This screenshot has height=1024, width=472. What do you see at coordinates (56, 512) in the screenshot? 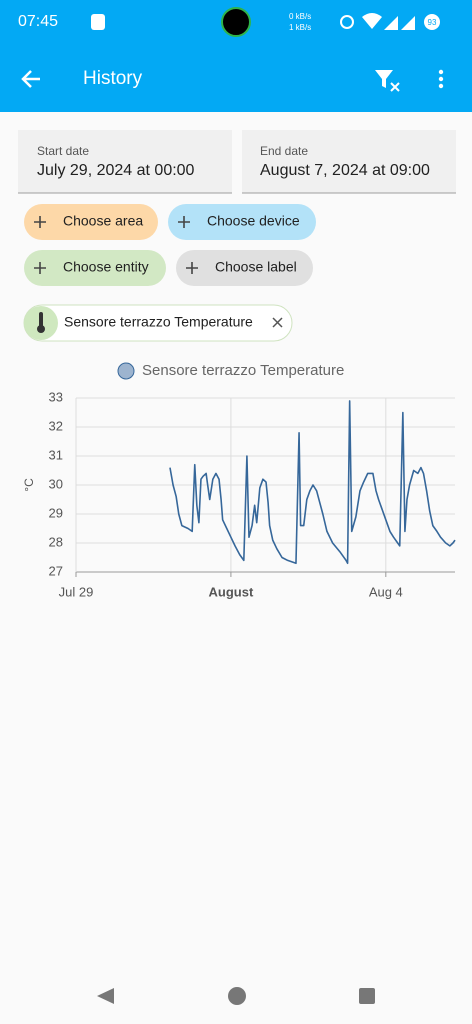
I see `y-tick-label: 29` at bounding box center [56, 512].